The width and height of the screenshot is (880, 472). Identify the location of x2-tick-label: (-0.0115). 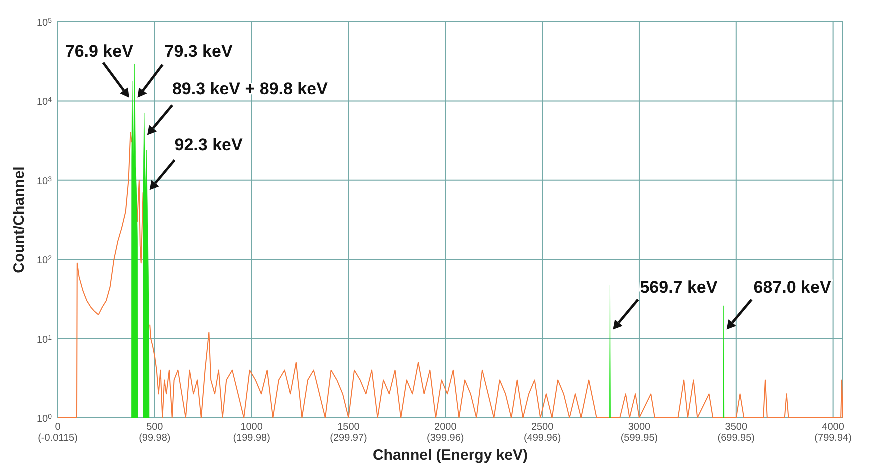
(58, 438).